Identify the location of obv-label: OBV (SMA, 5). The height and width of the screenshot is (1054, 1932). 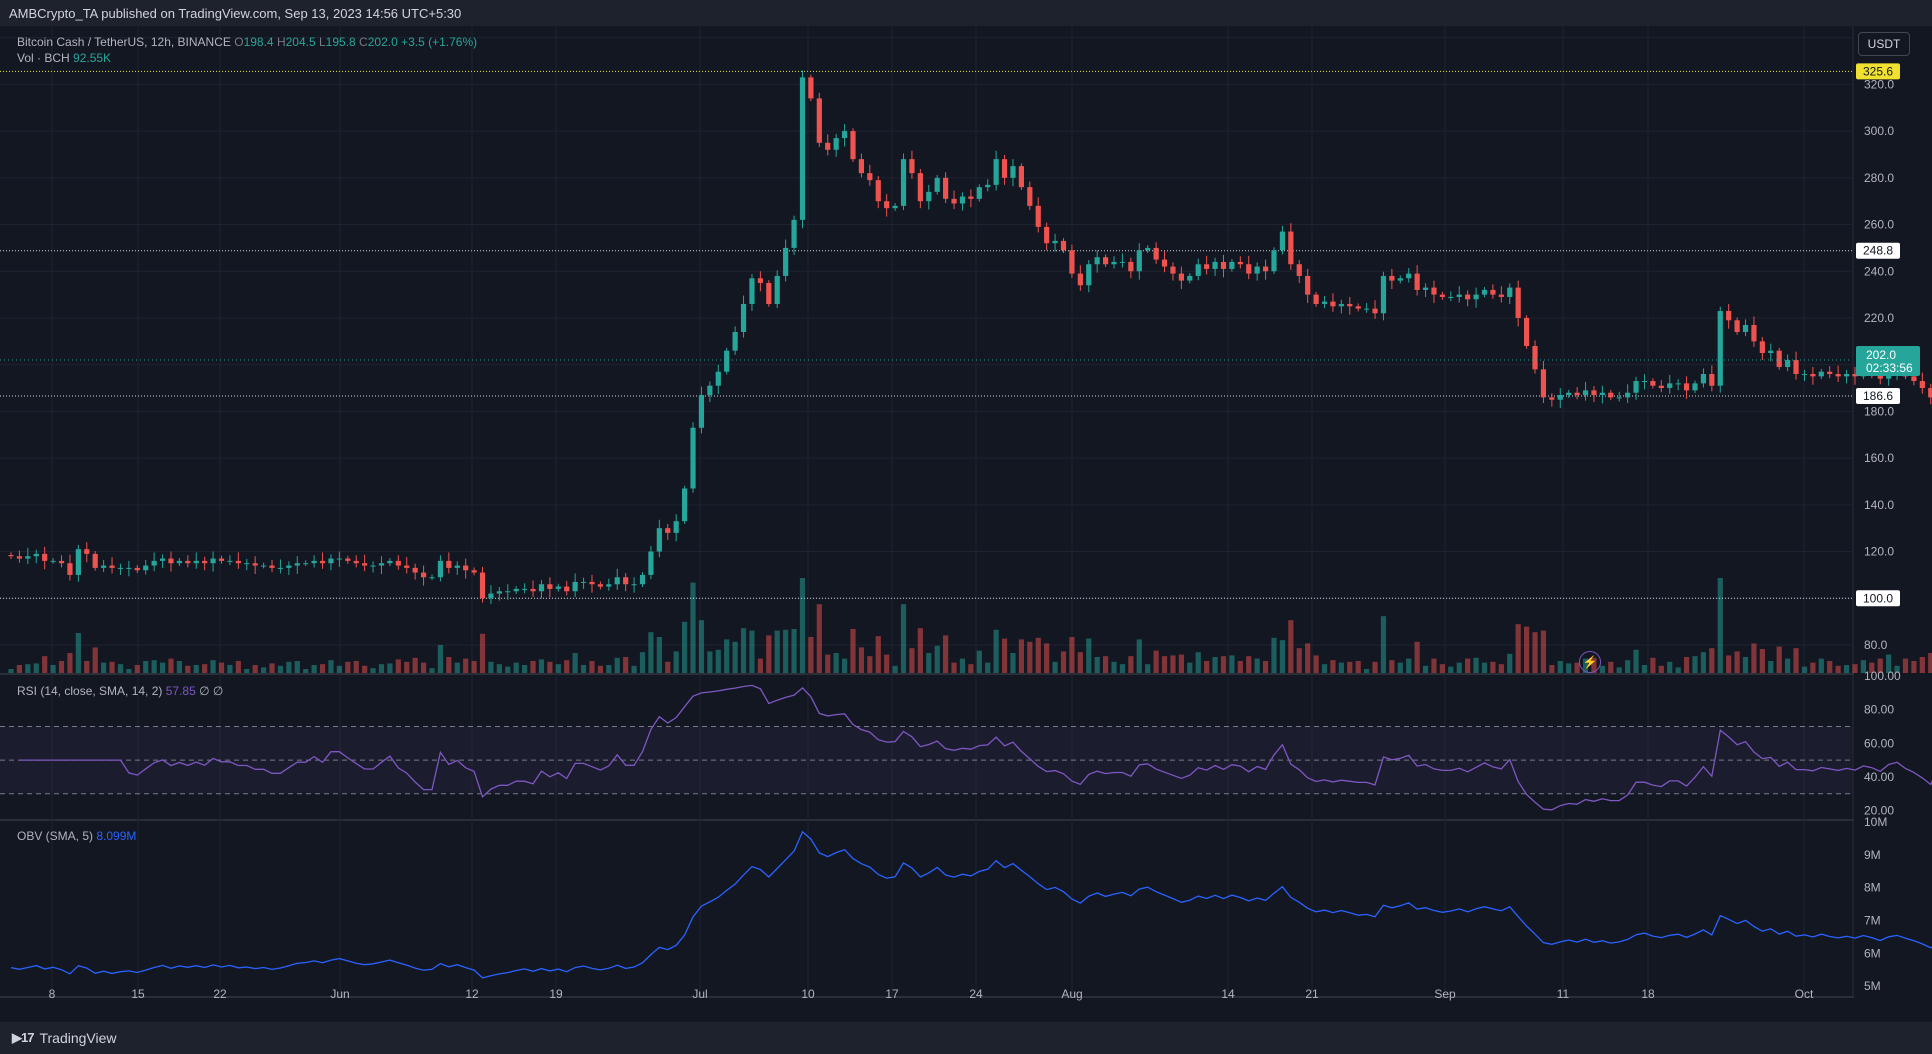
(55, 836).